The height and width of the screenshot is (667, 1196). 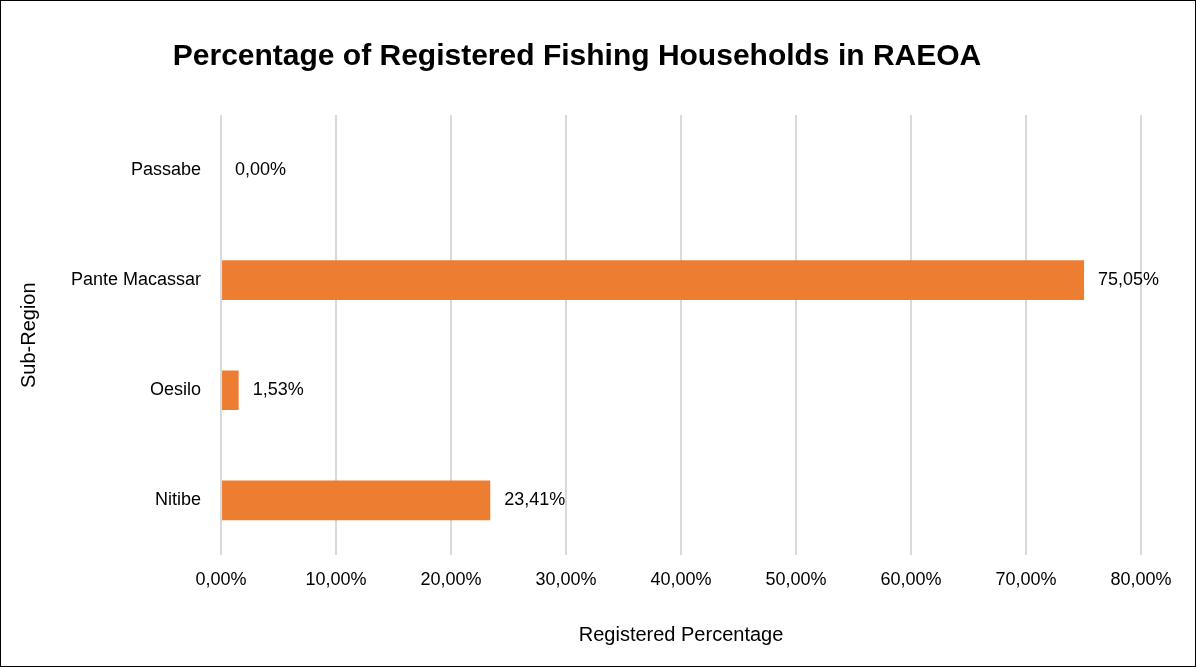 I want to click on y-tick-label: Oesilo, so click(x=176, y=389).